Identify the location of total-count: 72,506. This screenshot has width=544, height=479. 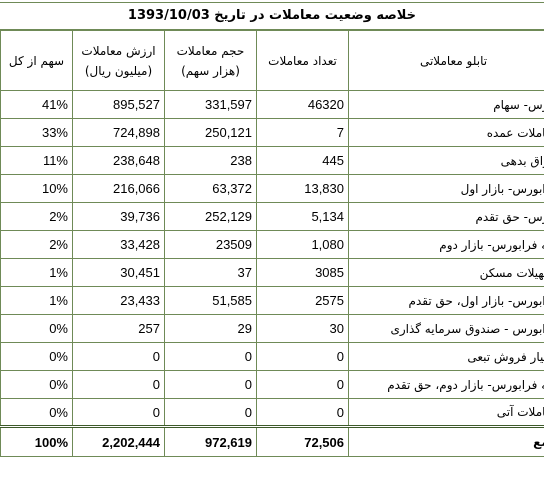
(302, 441).